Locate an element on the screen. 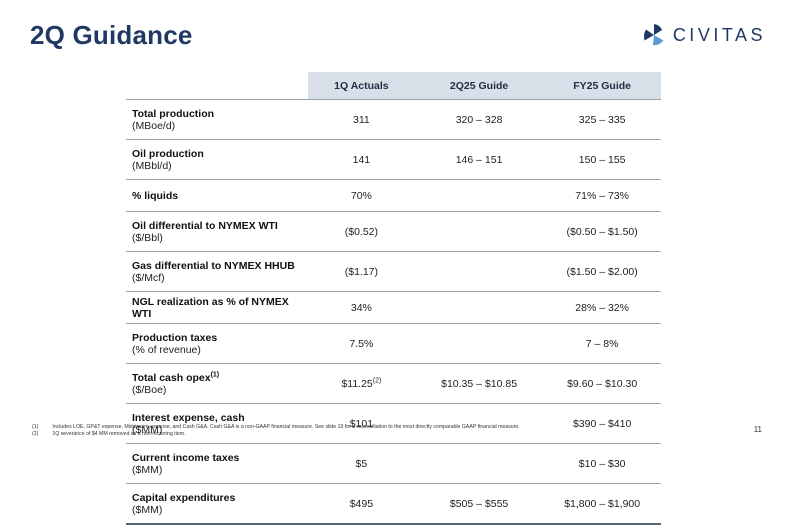 The image size is (800, 525). cell-1q-actuals: 34% is located at coordinates (361, 307).